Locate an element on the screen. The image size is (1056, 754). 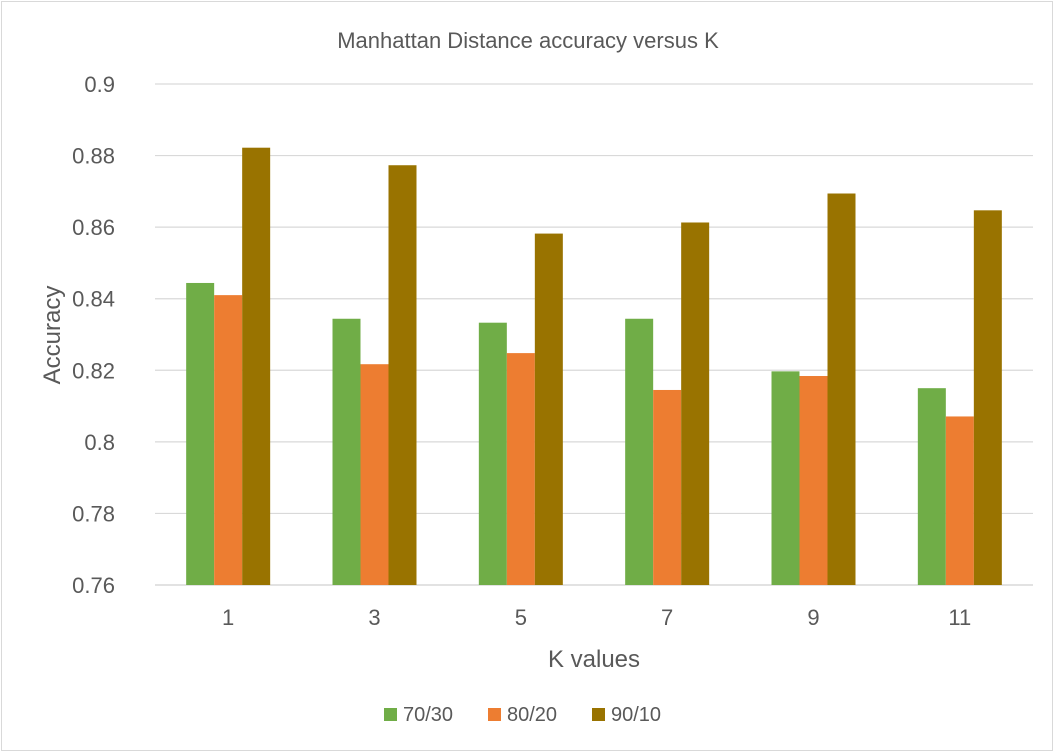
y-tick-label: 0.88 is located at coordinates (93, 156).